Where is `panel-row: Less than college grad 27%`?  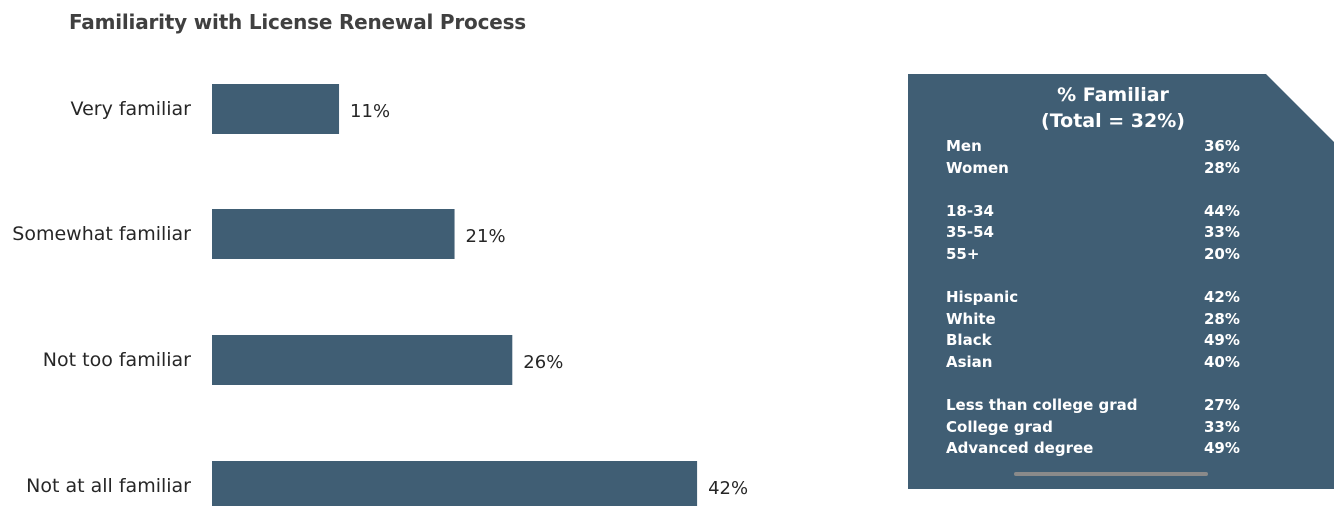 panel-row: Less than college grad 27% is located at coordinates (1096, 405).